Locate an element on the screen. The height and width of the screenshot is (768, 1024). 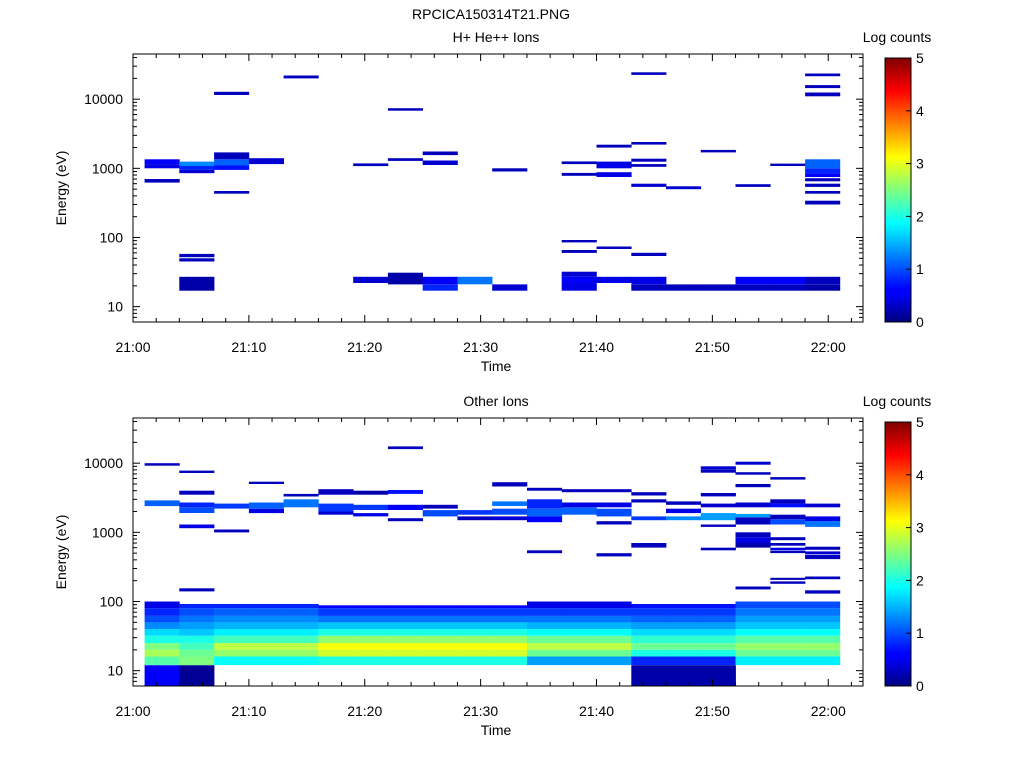
colorbar-tick-label: 3 is located at coordinates (920, 164).